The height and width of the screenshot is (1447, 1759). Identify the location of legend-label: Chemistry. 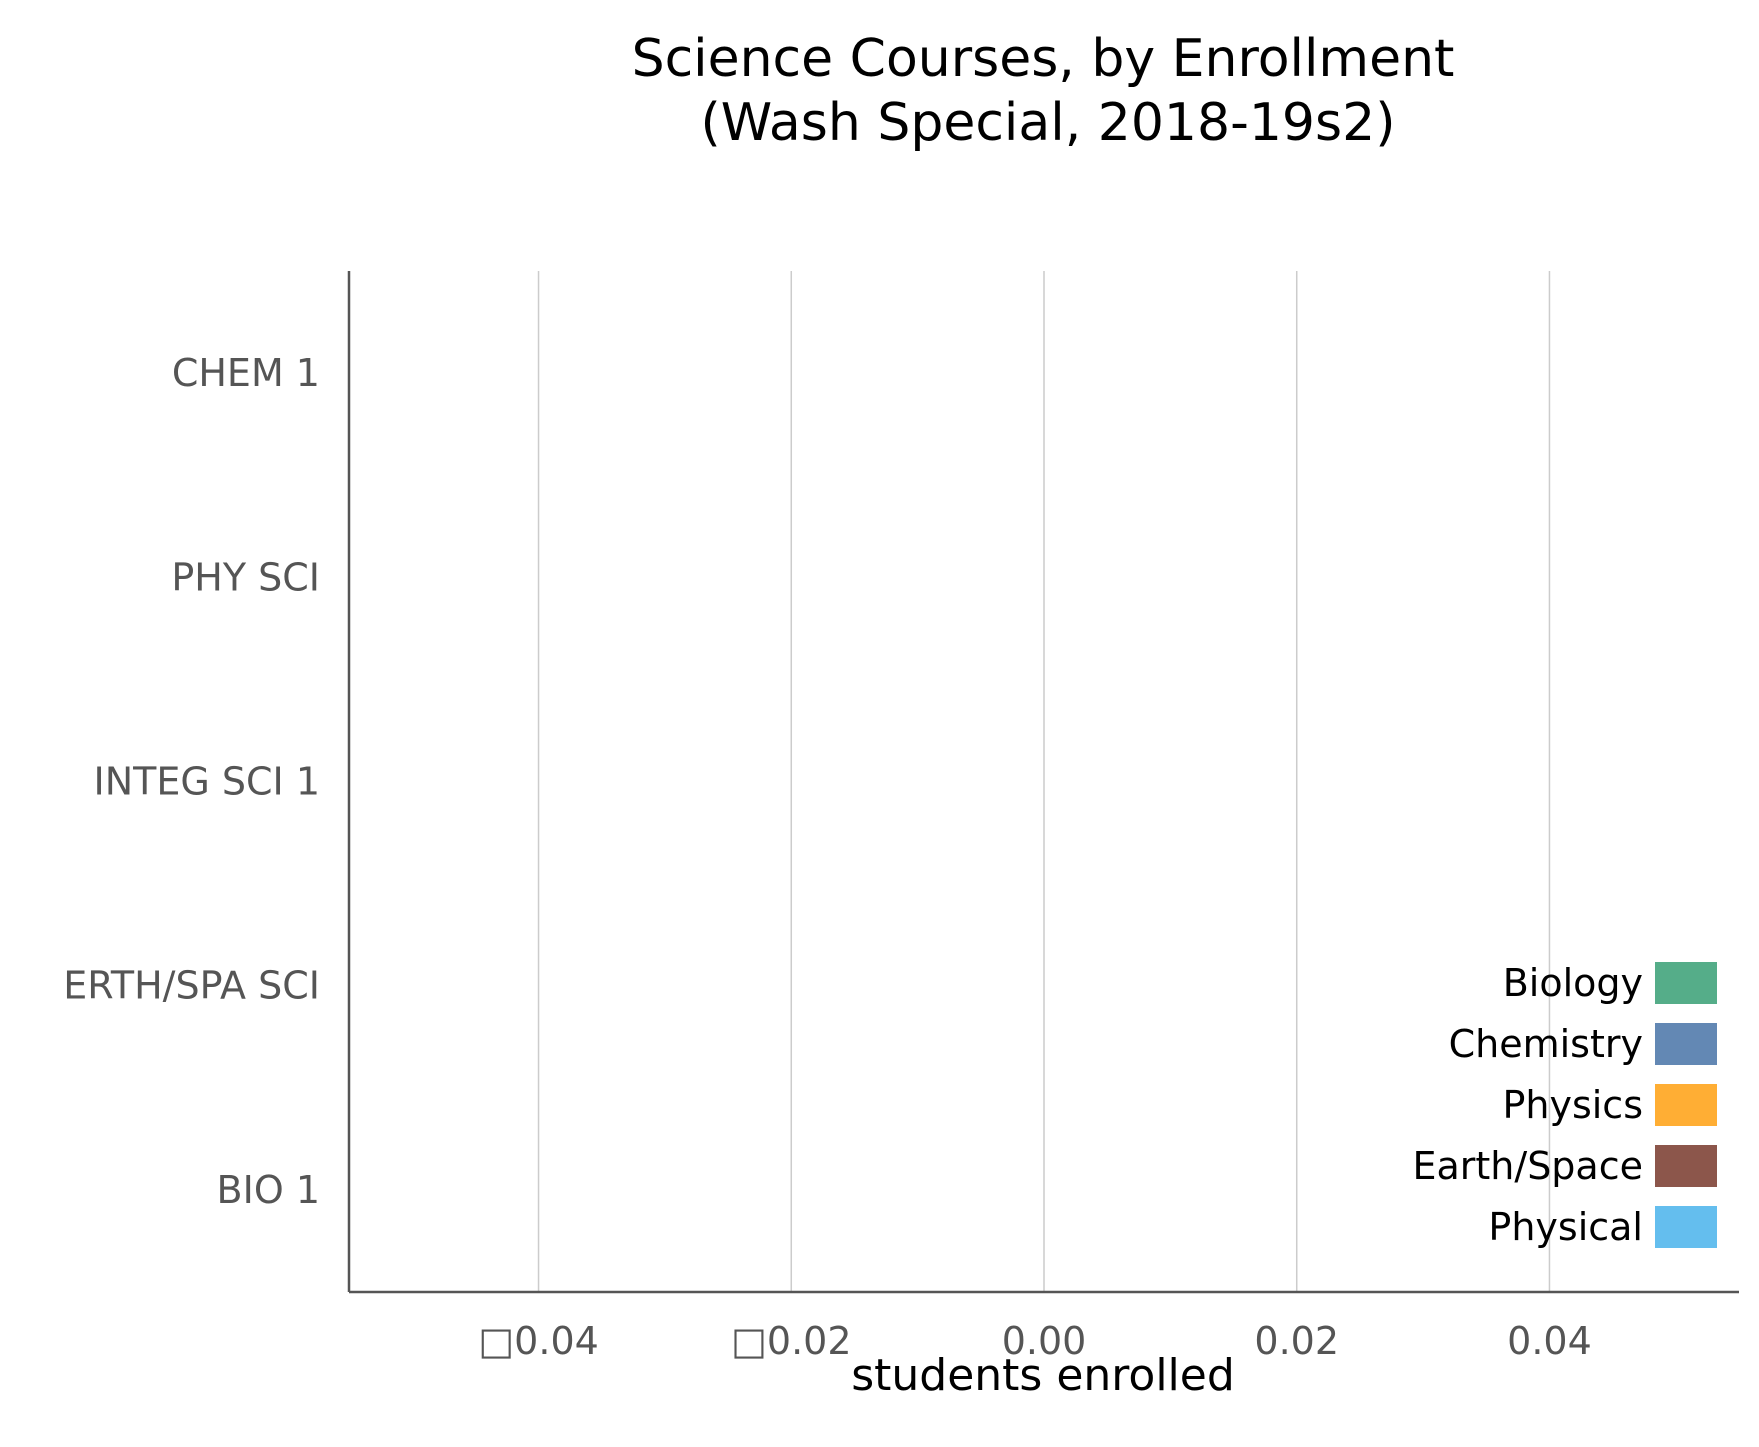
(1546, 1044).